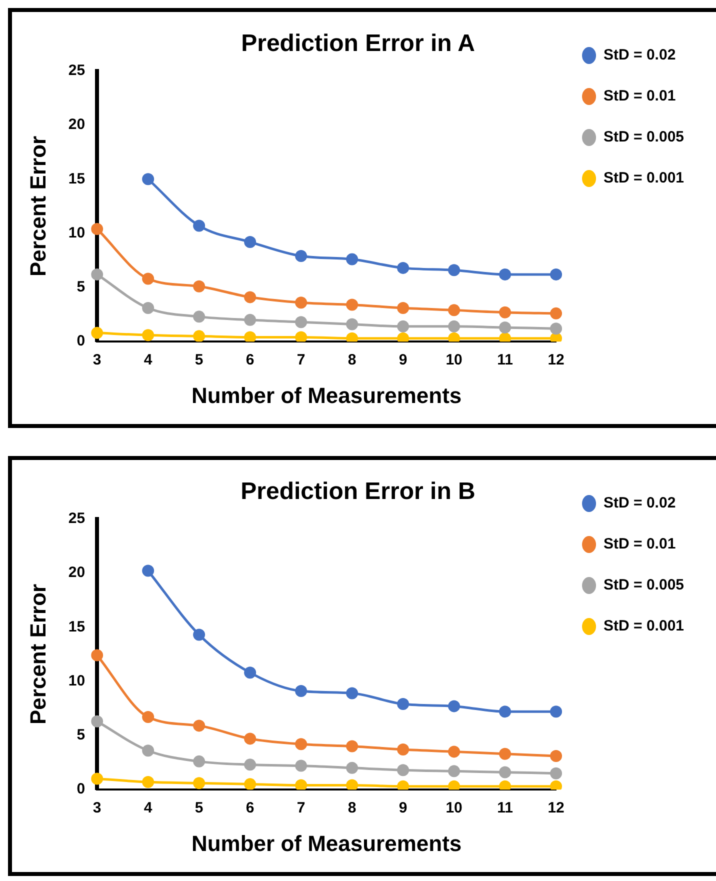 This screenshot has width=716, height=881. What do you see at coordinates (81, 287) in the screenshot?
I see `y-tick-label: 5` at bounding box center [81, 287].